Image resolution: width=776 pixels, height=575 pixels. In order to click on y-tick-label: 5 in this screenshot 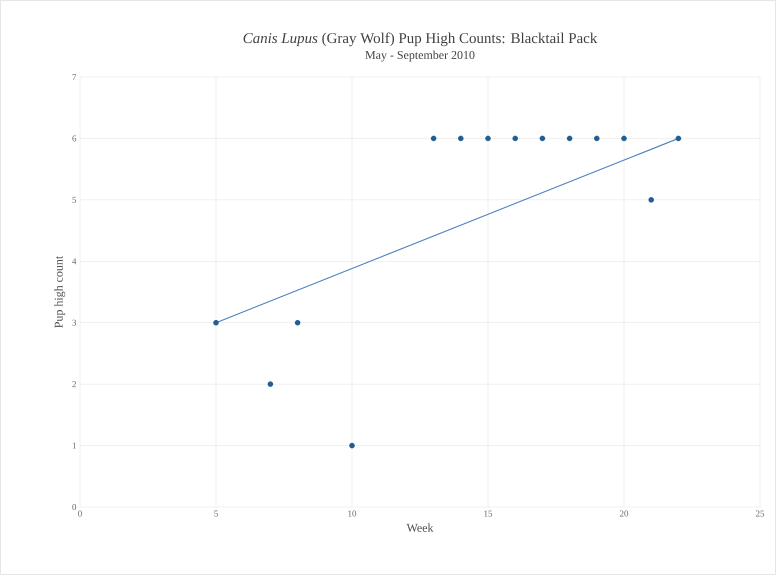, I will do `click(74, 199)`.